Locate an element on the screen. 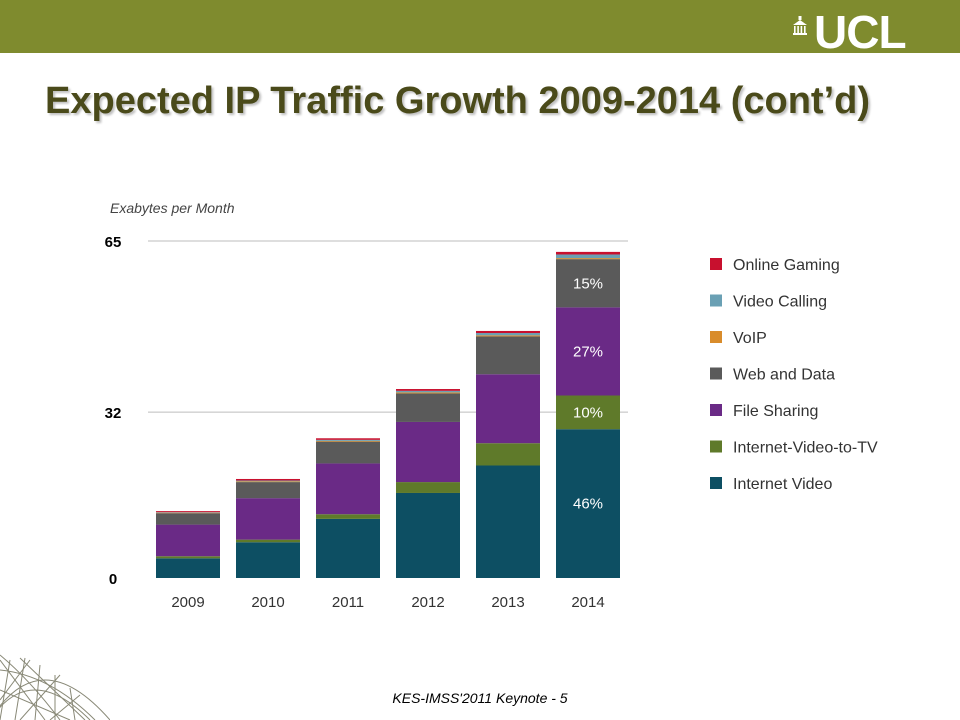  ucl-logo: UCL is located at coordinates (849, 32).